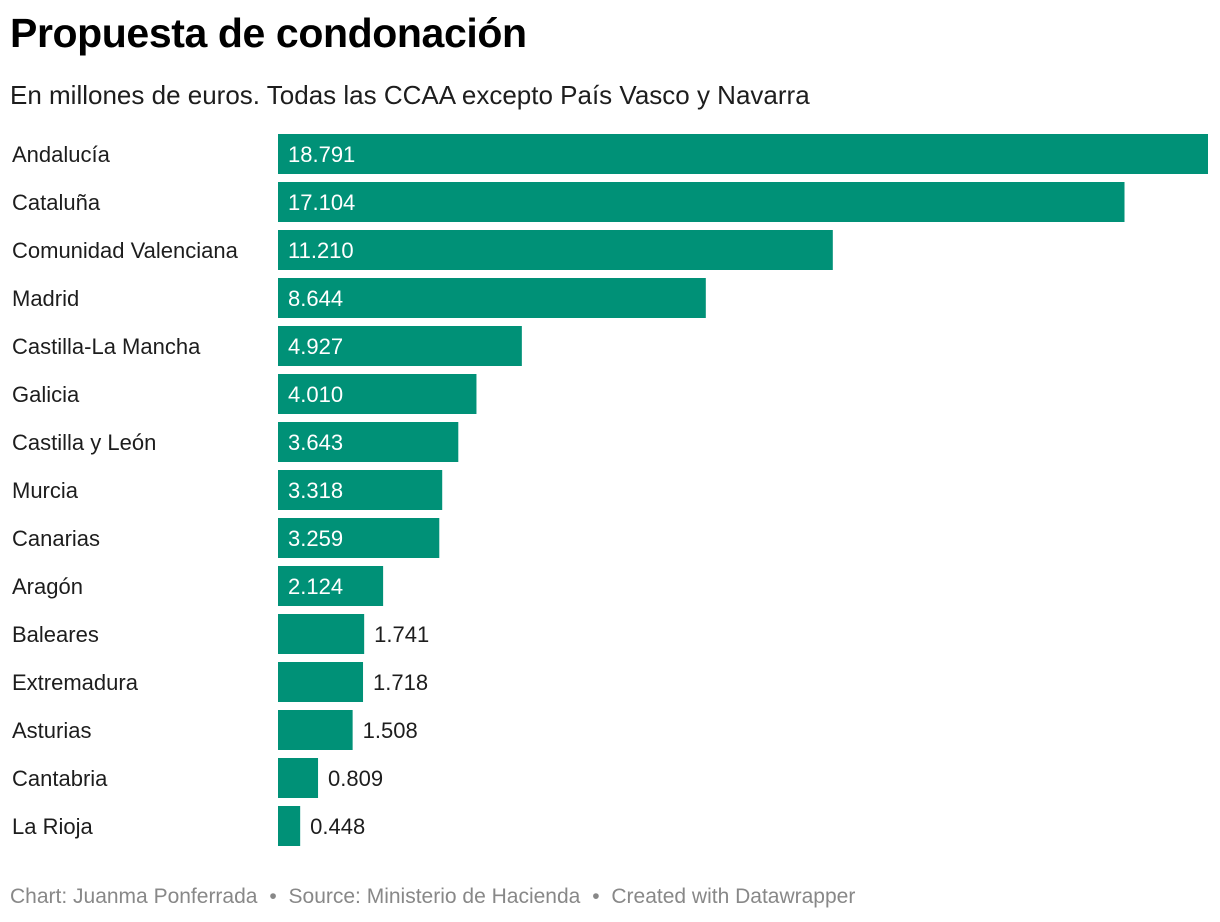  Describe the element at coordinates (315, 394) in the screenshot. I see `value-label-galicia: 4.010` at that location.